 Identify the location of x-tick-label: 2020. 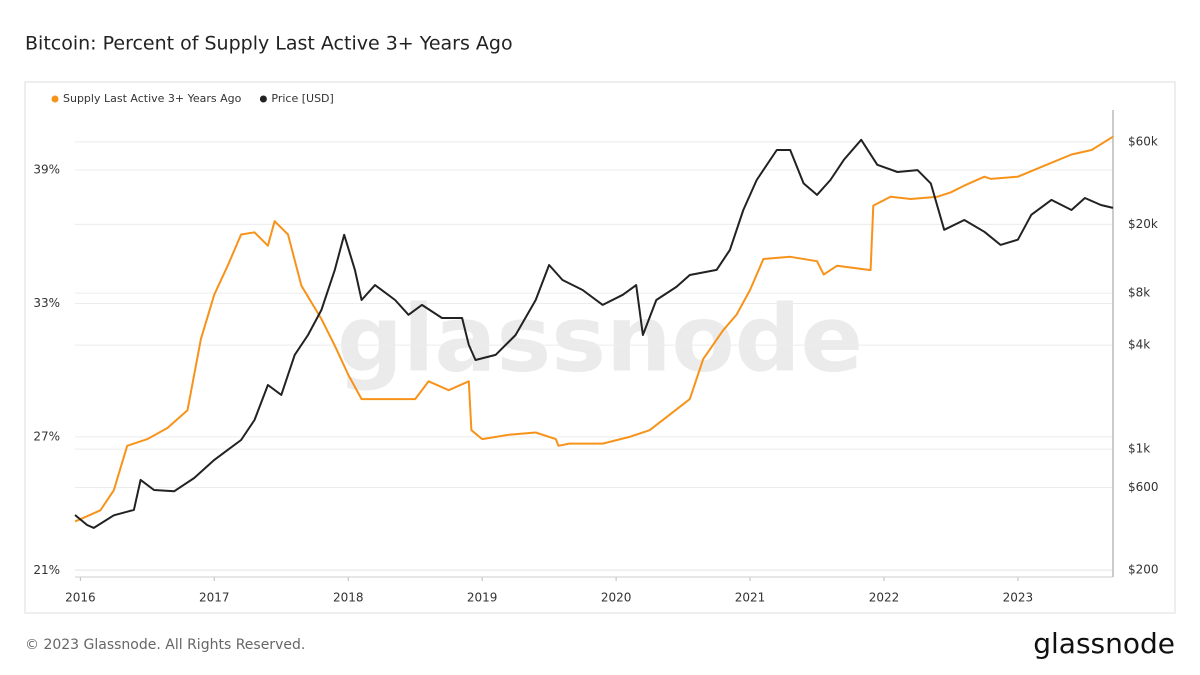
(616, 598).